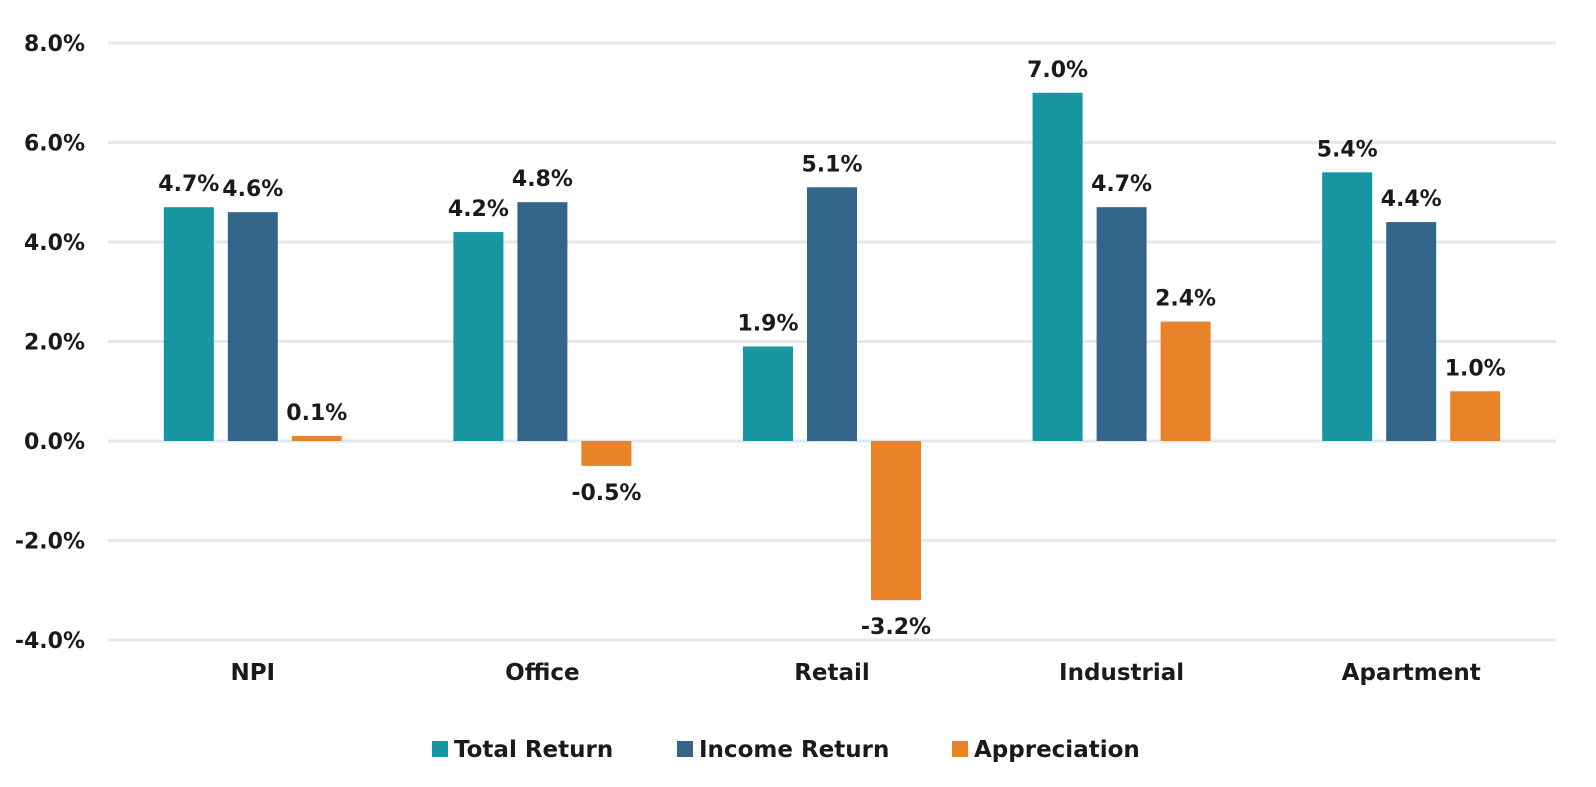 The width and height of the screenshot is (1596, 787). I want to click on bar-appreciation-industrial, so click(1185, 381).